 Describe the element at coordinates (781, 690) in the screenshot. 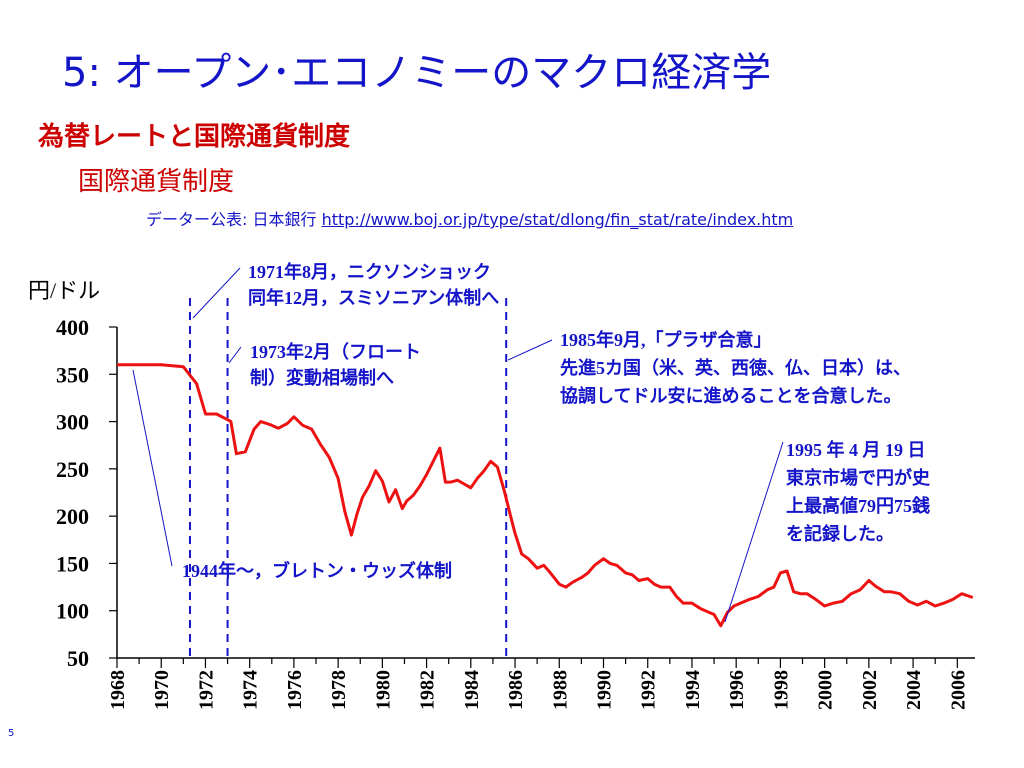

I see `x-tick-label: 1998` at that location.